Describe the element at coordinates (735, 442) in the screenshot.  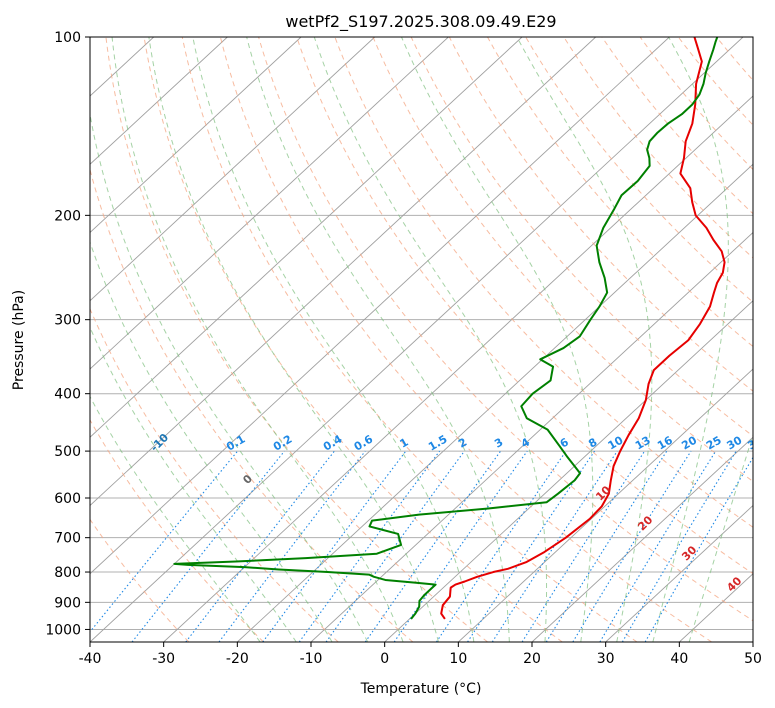
I see `mixing-ratio-label: 30` at that location.